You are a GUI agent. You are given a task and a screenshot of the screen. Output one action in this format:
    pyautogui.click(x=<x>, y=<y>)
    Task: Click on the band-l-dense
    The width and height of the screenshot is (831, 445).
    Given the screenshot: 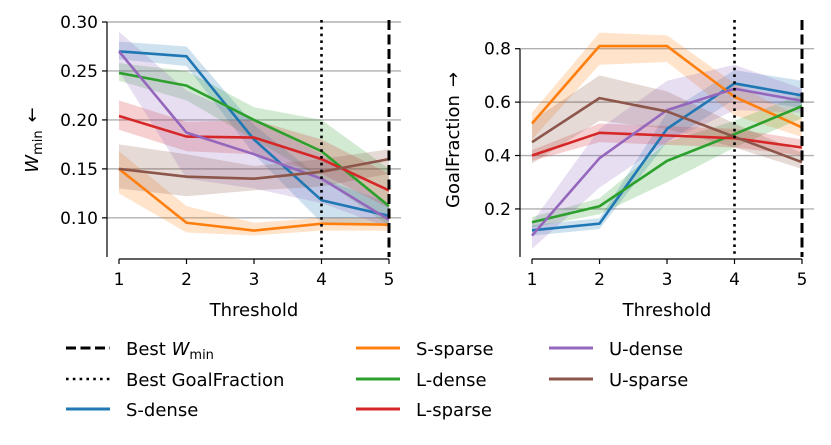 What is the action you would take?
    pyautogui.click(x=254, y=144)
    